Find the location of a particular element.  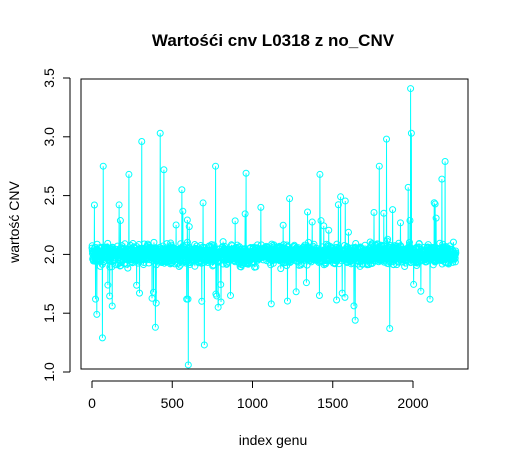

x-tick-label: 0 is located at coordinates (92, 403).